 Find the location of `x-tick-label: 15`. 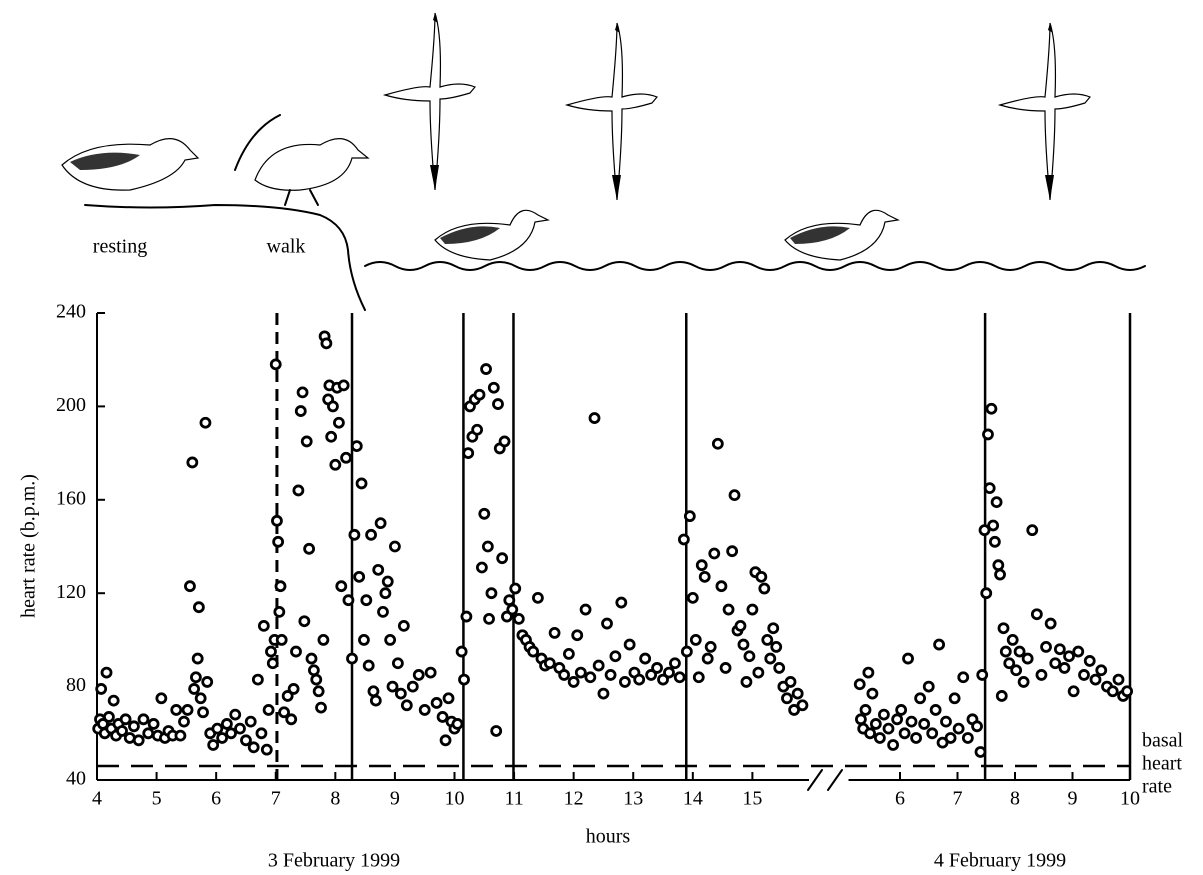

x-tick-label: 15 is located at coordinates (752, 799).